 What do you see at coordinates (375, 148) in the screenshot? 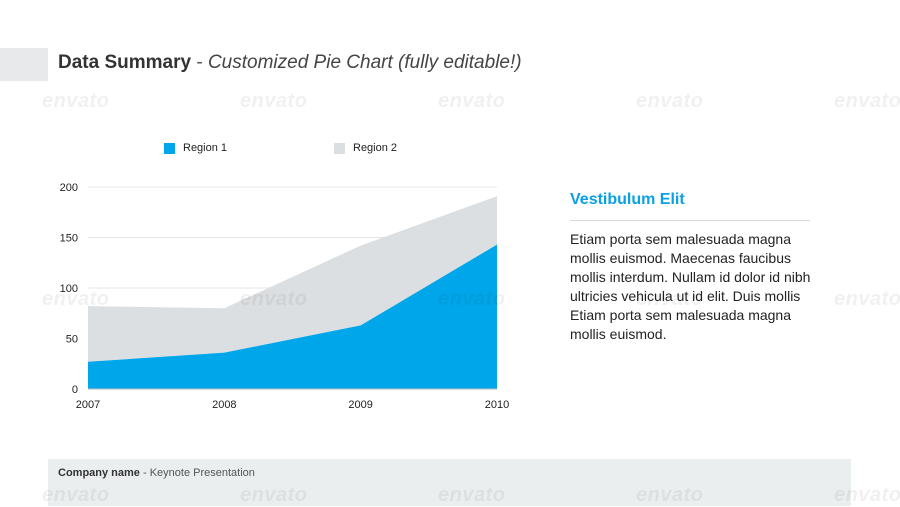
I see `legend-label-region-2: Region 2` at bounding box center [375, 148].